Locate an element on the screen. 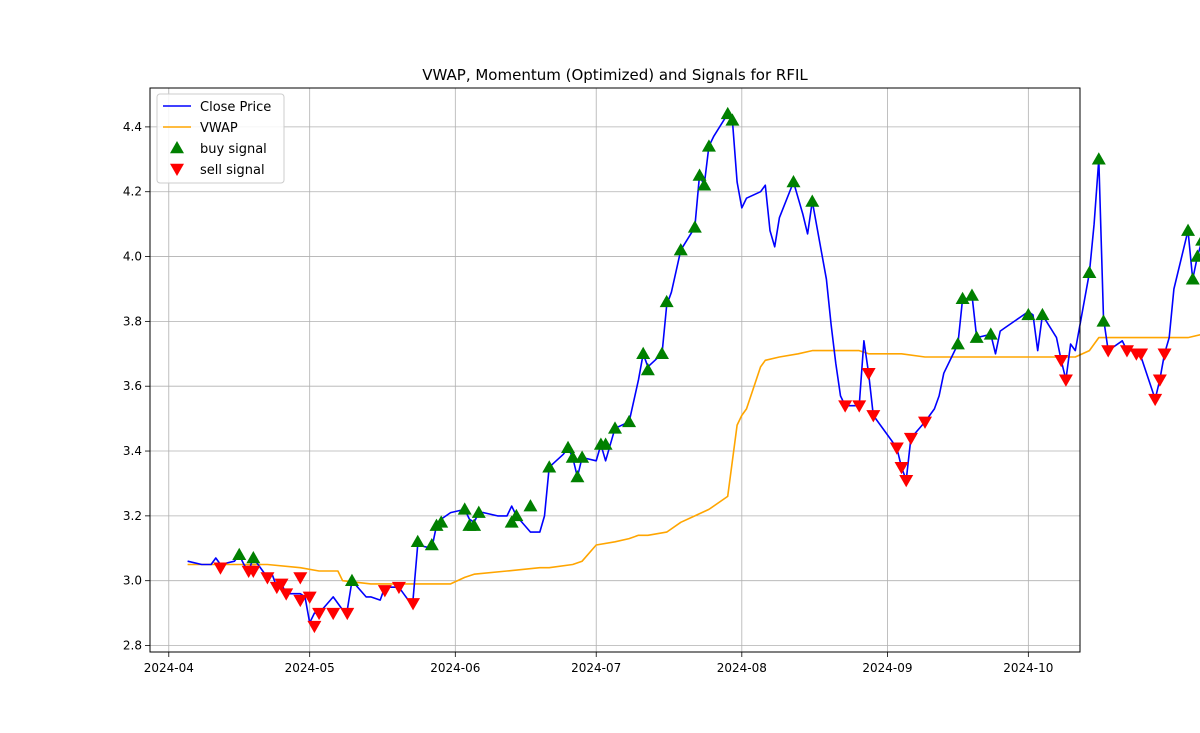  x-tick-label: 2024-09 is located at coordinates (887, 668).